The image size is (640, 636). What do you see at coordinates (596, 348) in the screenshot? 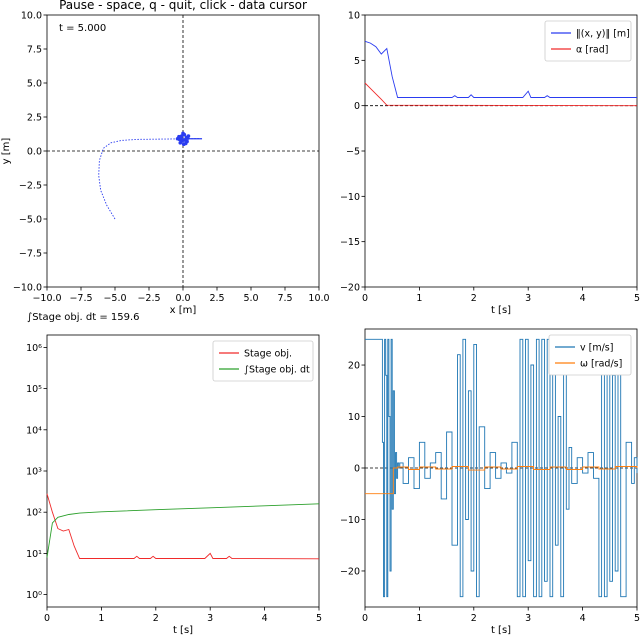
I see `legend-label: v [m/s]` at bounding box center [596, 348].